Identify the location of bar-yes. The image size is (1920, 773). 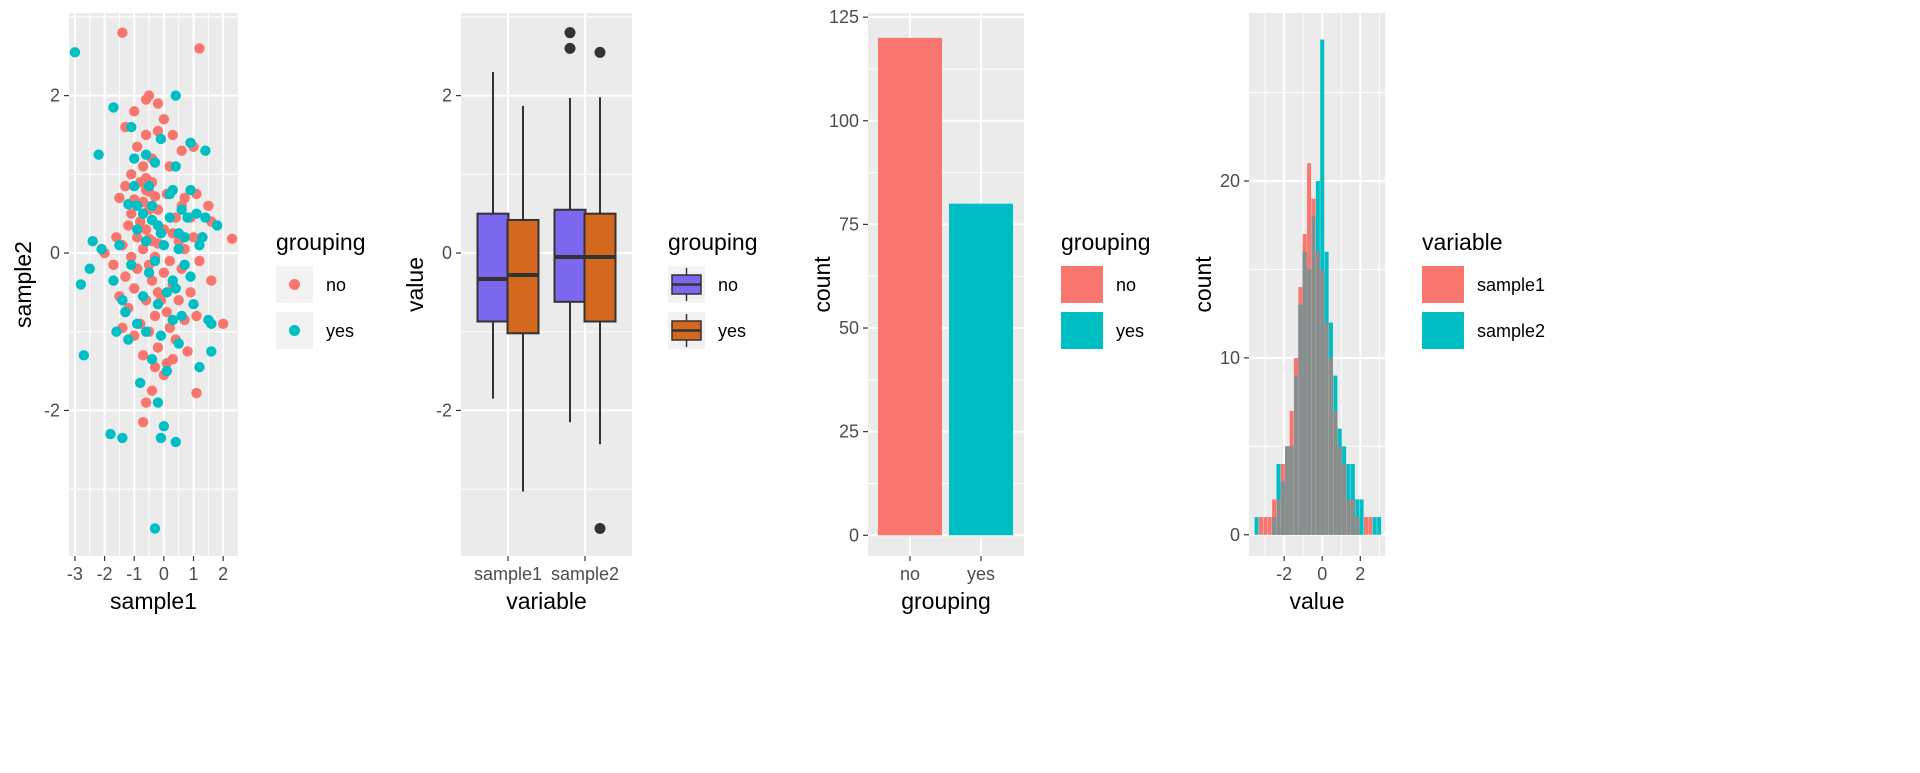
(981, 369).